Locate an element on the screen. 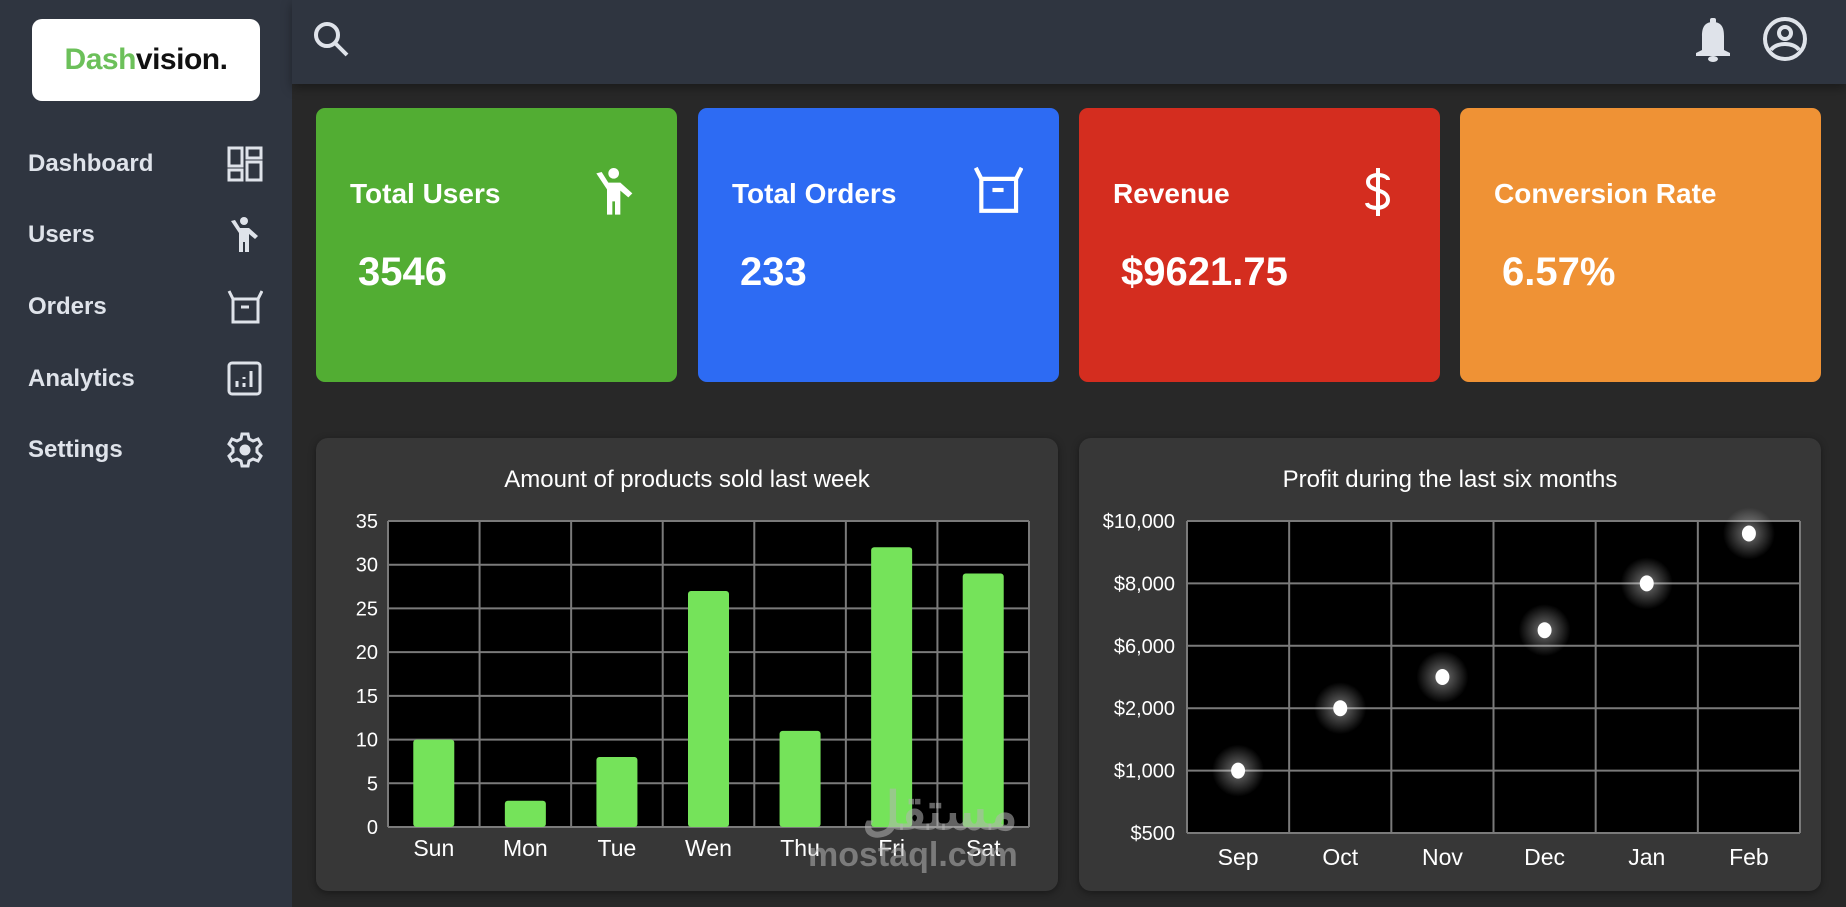  bar-thu is located at coordinates (800, 778).